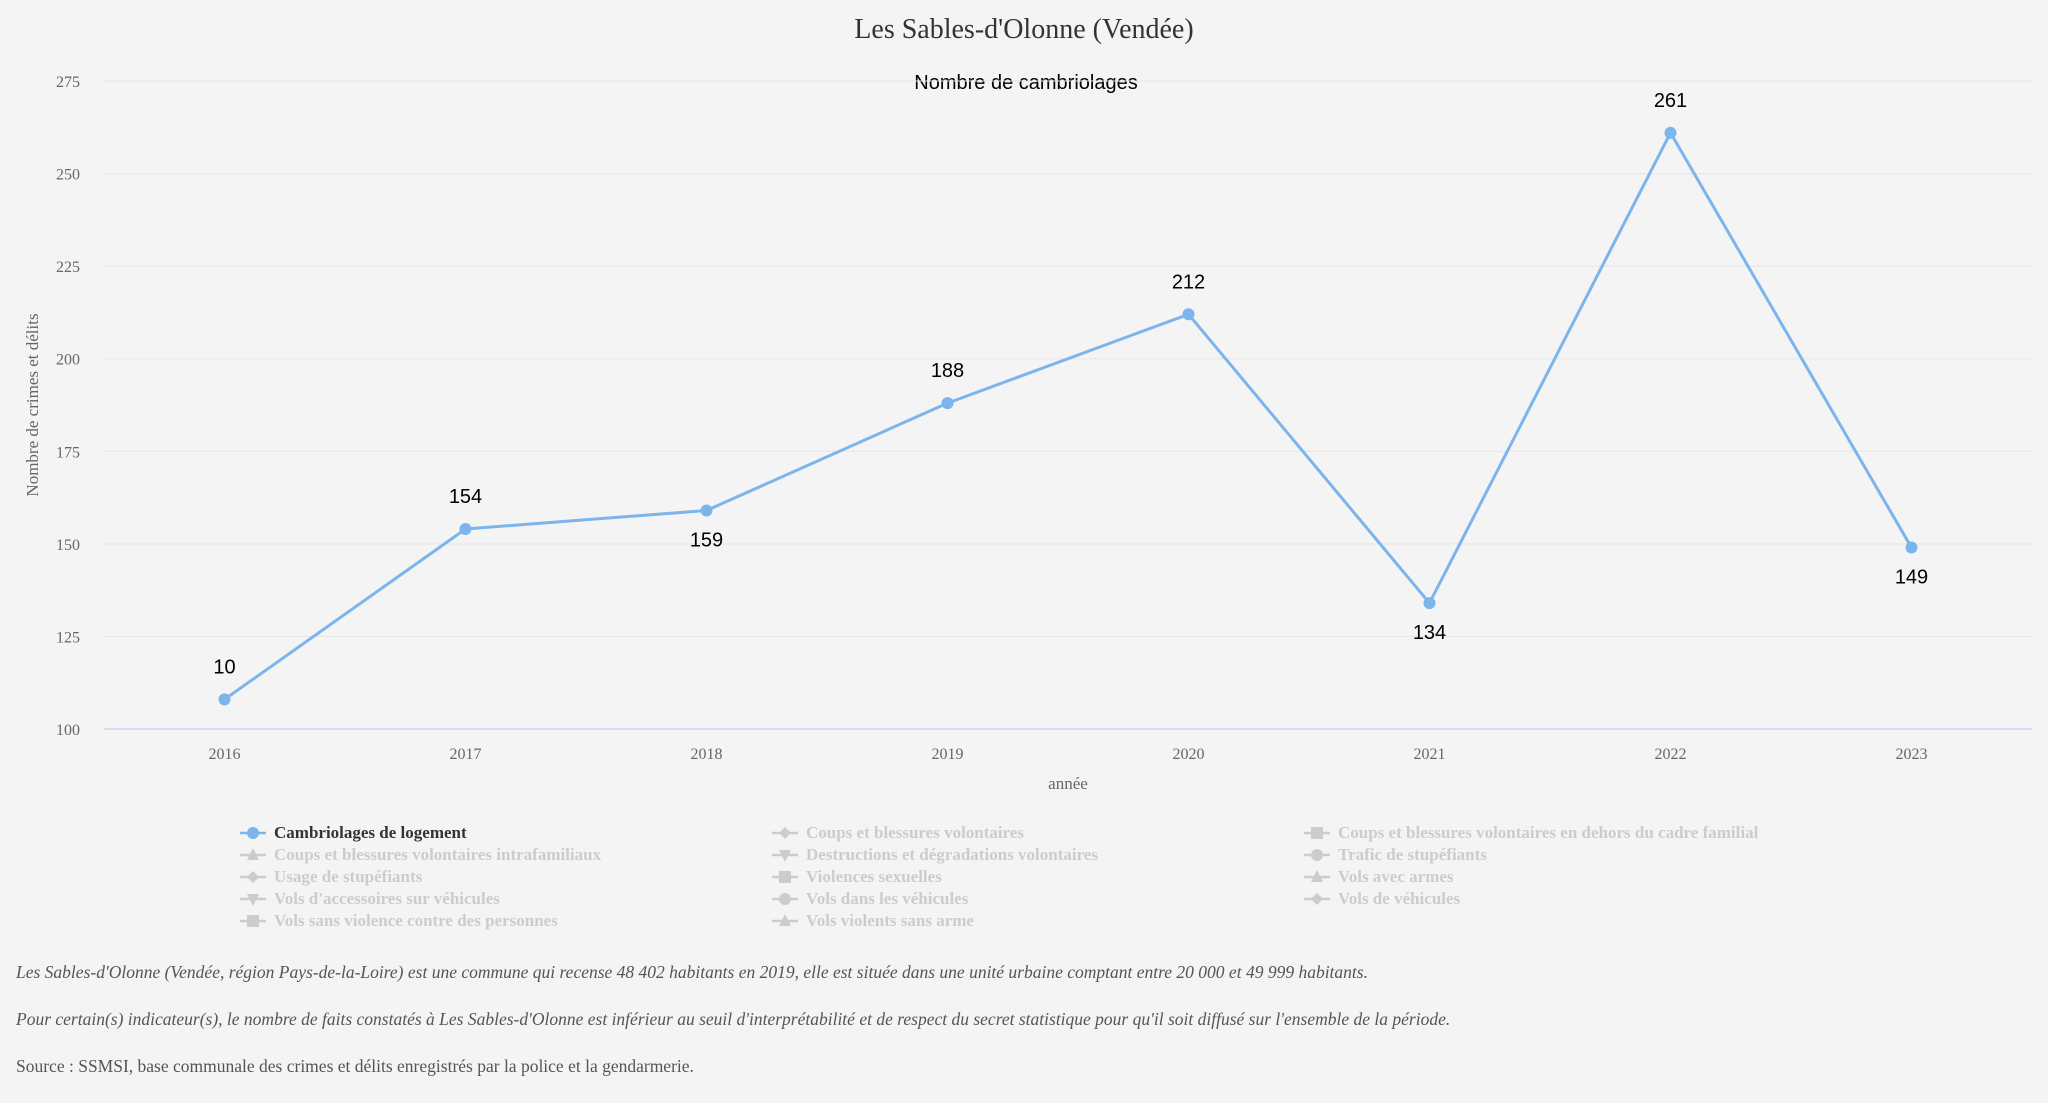 This screenshot has height=1103, width=2048. I want to click on y-tick-label: 125, so click(68, 637).